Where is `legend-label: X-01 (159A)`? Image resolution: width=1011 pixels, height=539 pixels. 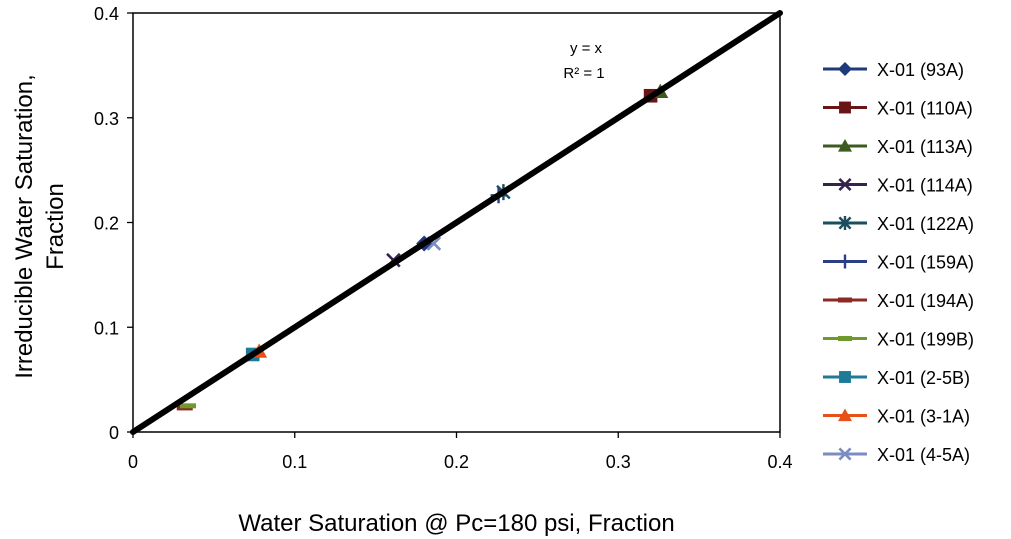
legend-label: X-01 (159A) is located at coordinates (925, 263).